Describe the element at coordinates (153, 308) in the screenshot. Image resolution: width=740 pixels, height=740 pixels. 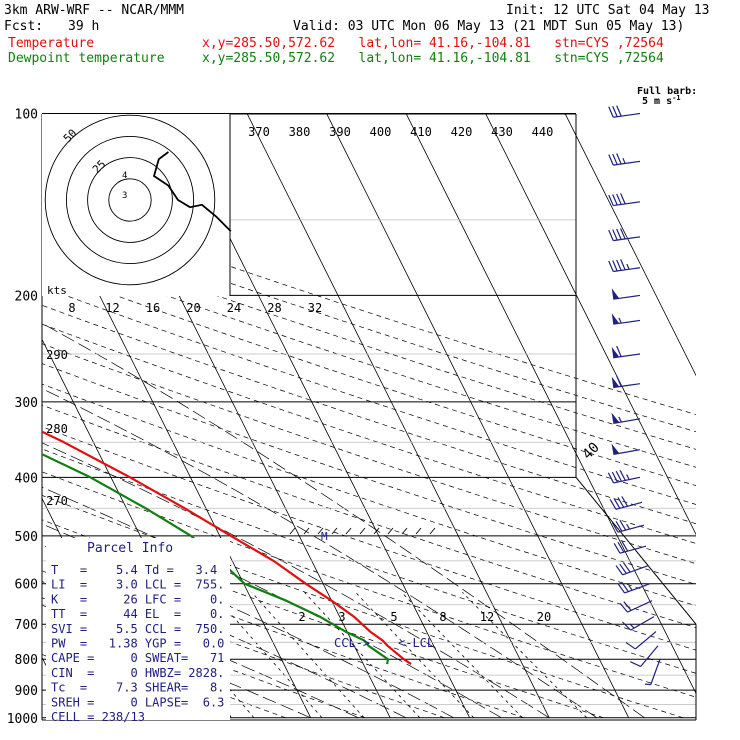
I see `hodograph-speed-label: 16` at that location.